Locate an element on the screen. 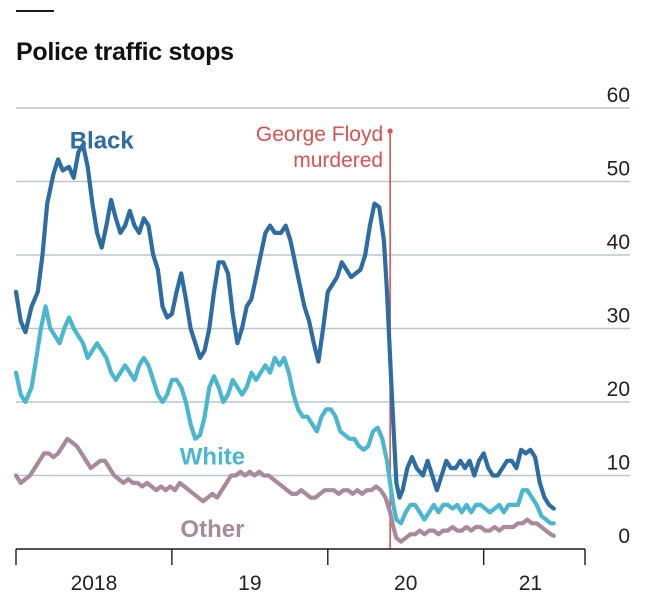  x-tick-label-19: 19 is located at coordinates (249, 583).